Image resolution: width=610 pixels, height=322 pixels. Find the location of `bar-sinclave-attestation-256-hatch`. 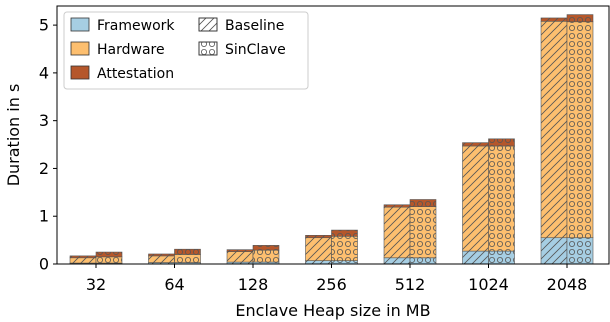

bar-sinclave-attestation-256-hatch is located at coordinates (344, 233).